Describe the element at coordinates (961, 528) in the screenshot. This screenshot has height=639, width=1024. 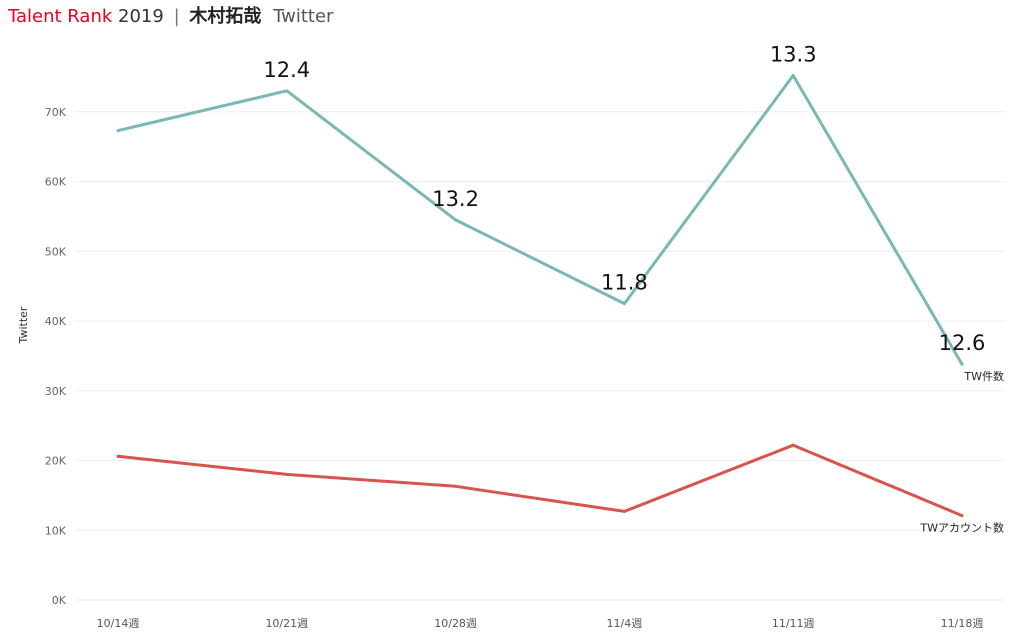
I see `series-end-label: TWアカウント数` at that location.